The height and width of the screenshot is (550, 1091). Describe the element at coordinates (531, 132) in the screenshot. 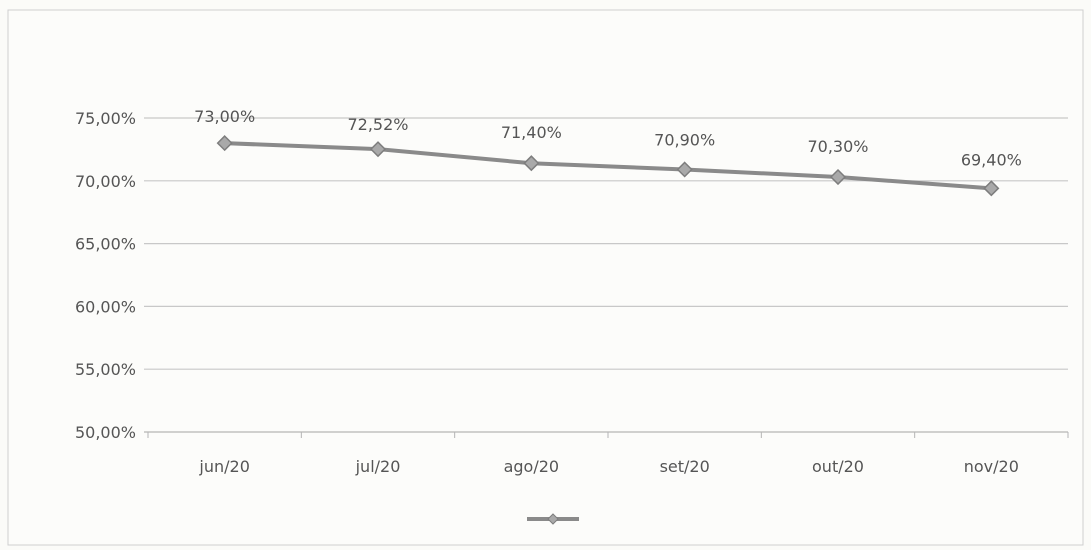

I see `data-label: 71,40%` at that location.